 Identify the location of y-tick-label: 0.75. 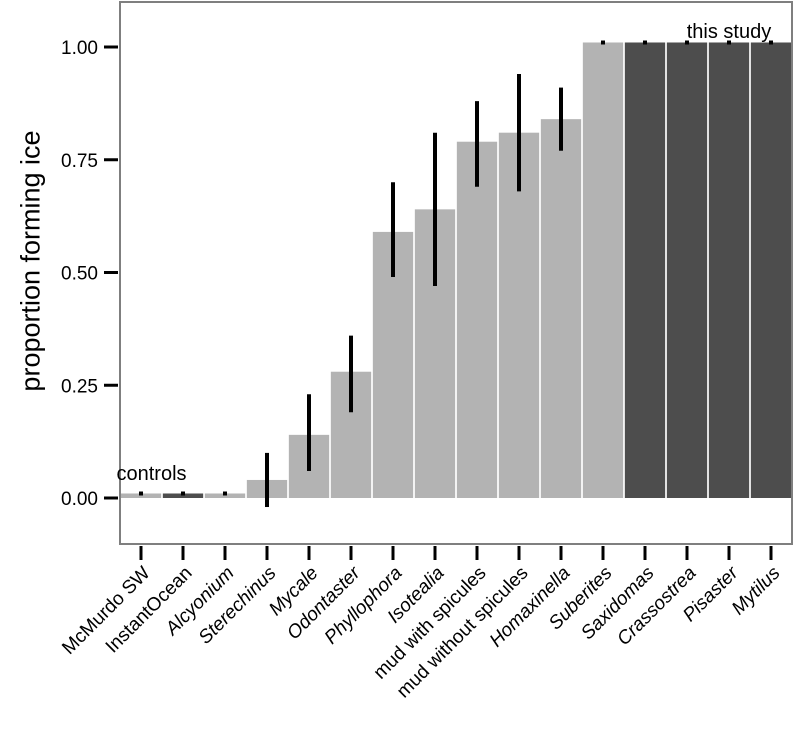
(79, 161).